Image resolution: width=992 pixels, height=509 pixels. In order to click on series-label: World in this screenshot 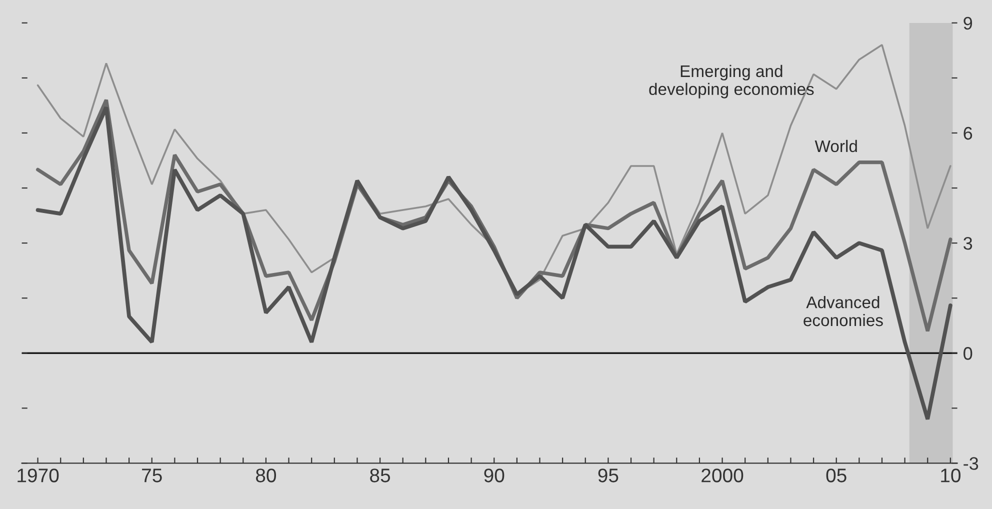, I will do `click(835, 146)`.